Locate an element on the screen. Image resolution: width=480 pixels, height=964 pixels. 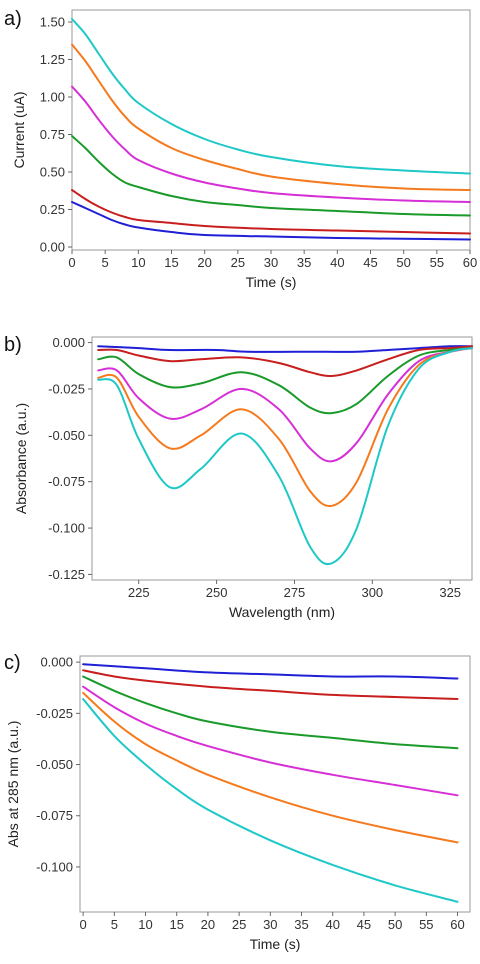
y-axis-title-b: Absorbance (a.u.) is located at coordinates (21, 458).